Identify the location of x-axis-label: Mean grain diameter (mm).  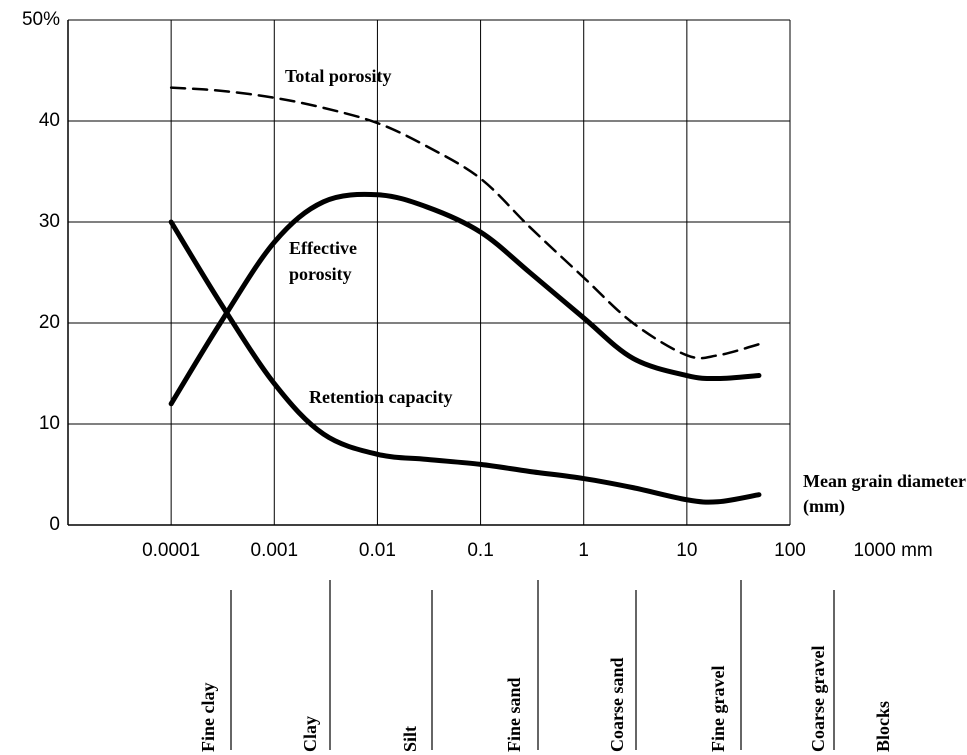
(884, 494).